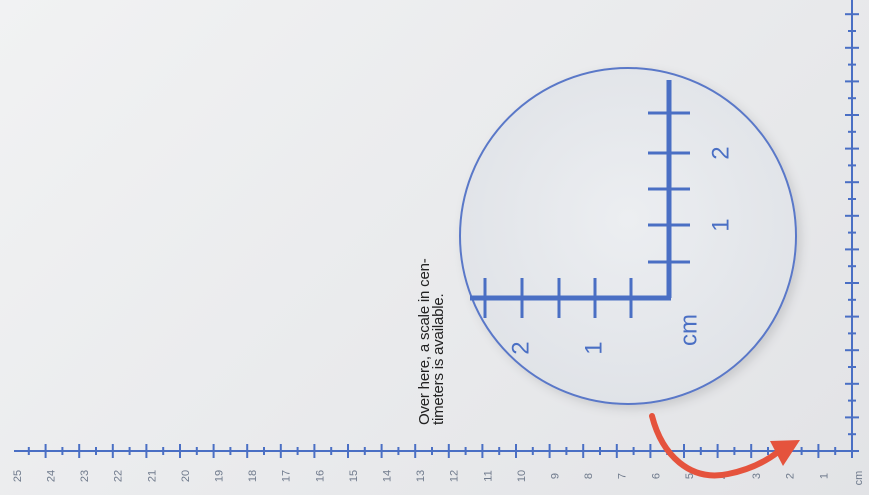 Image resolution: width=869 pixels, height=495 pixels. Describe the element at coordinates (589, 476) in the screenshot. I see `ruler-scale-label: 8` at that location.